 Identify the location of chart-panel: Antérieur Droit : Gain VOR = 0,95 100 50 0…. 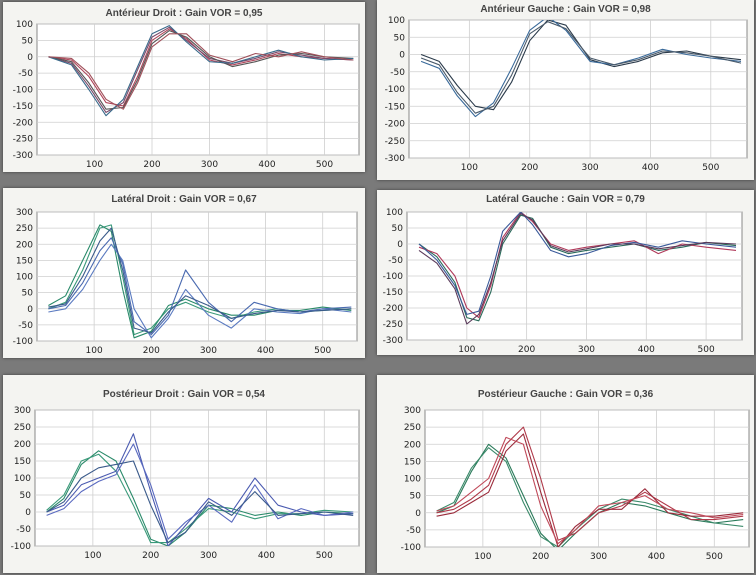
(184, 87).